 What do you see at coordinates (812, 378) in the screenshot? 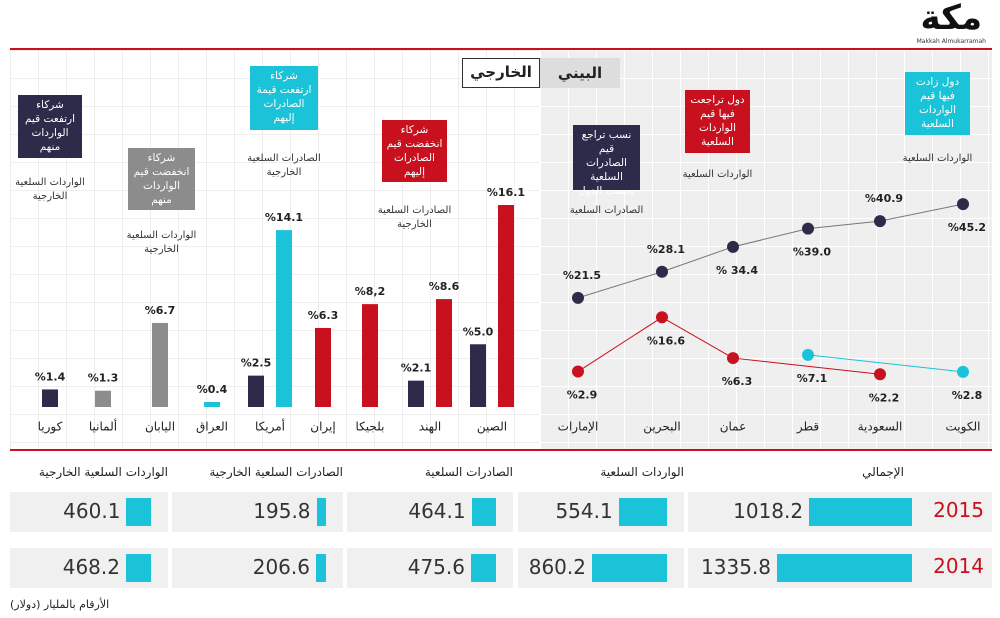
I see `value-label: %7.1` at bounding box center [812, 378].